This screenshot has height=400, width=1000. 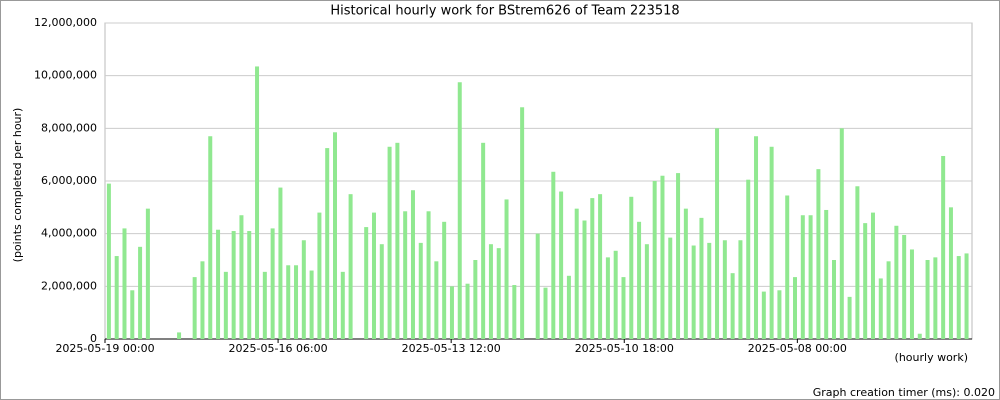 What do you see at coordinates (904, 392) in the screenshot?
I see `footer: Graph creation timer (ms): 0.020` at bounding box center [904, 392].